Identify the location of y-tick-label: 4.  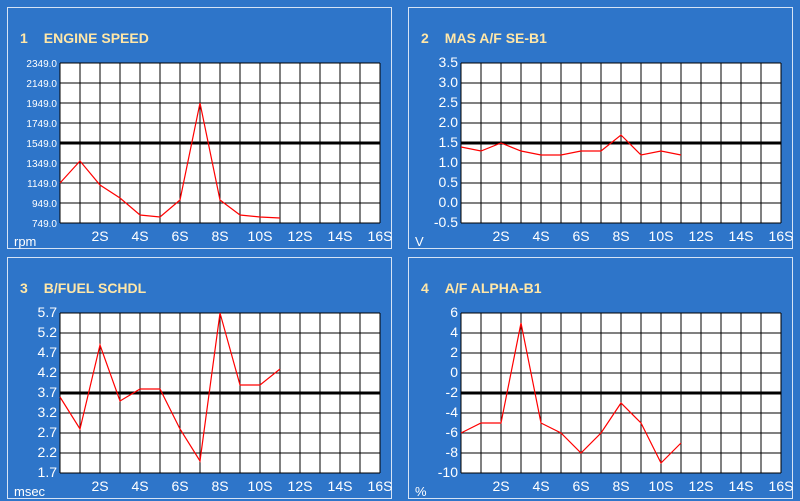
(454, 332).